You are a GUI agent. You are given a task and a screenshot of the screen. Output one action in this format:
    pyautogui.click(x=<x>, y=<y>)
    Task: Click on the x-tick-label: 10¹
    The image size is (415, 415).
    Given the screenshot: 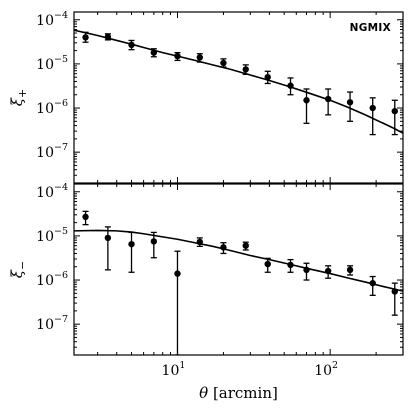 What is the action you would take?
    pyautogui.click(x=174, y=369)
    